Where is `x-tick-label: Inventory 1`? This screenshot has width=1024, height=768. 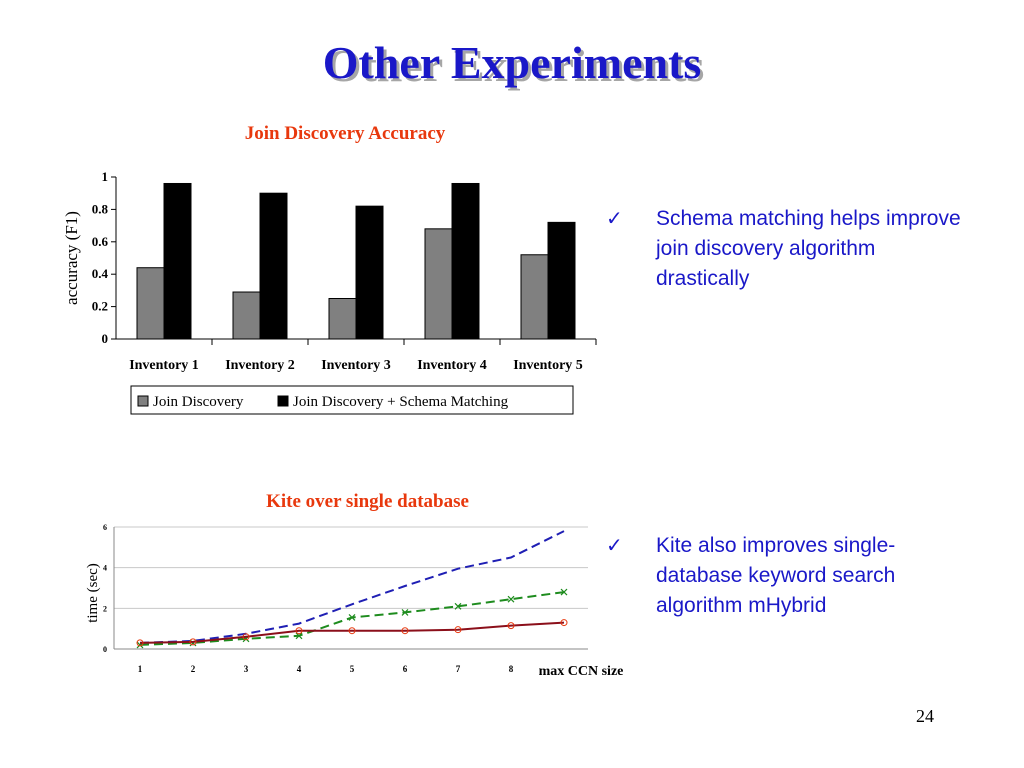 x-tick-label: Inventory 1 is located at coordinates (164, 365).